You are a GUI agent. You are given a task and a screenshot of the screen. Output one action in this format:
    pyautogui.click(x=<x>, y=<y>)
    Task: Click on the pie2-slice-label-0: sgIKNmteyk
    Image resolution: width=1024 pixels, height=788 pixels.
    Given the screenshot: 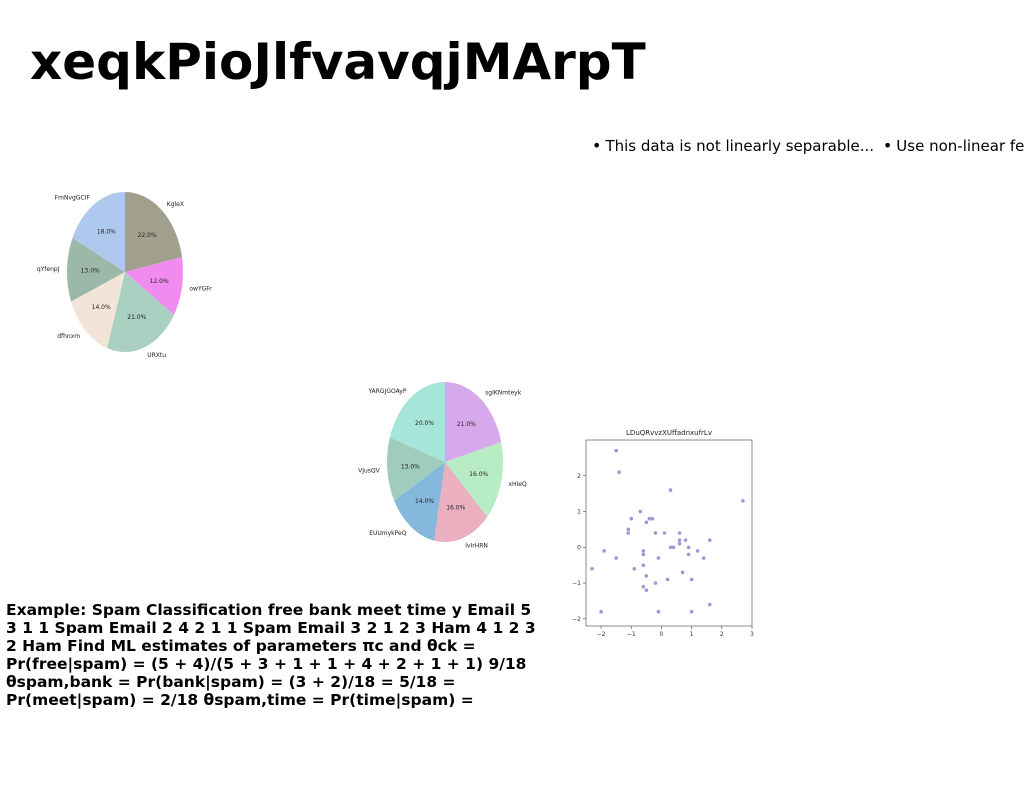 What is the action you would take?
    pyautogui.click(x=503, y=392)
    